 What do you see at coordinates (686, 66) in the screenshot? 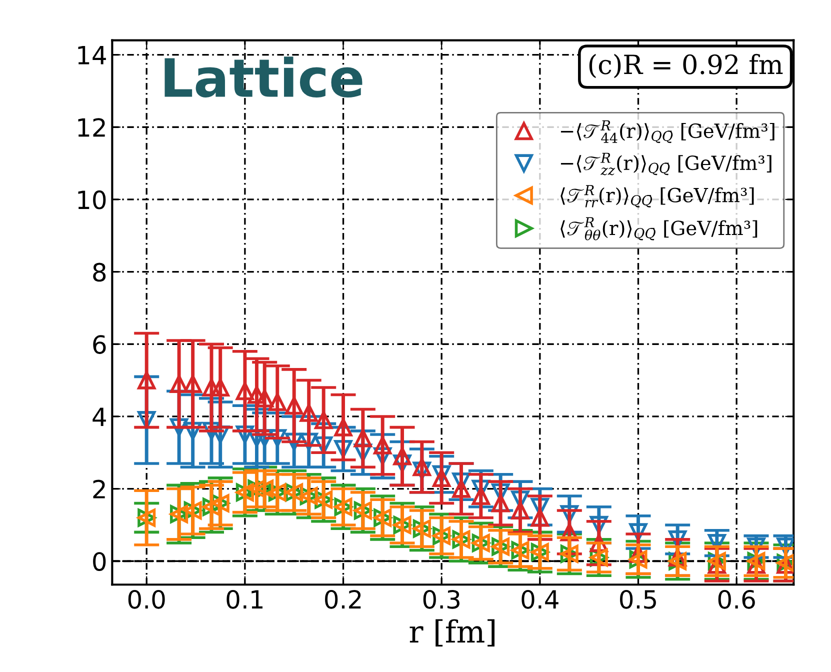
I see `annotation: (c)R = 0.92 fm` at bounding box center [686, 66].